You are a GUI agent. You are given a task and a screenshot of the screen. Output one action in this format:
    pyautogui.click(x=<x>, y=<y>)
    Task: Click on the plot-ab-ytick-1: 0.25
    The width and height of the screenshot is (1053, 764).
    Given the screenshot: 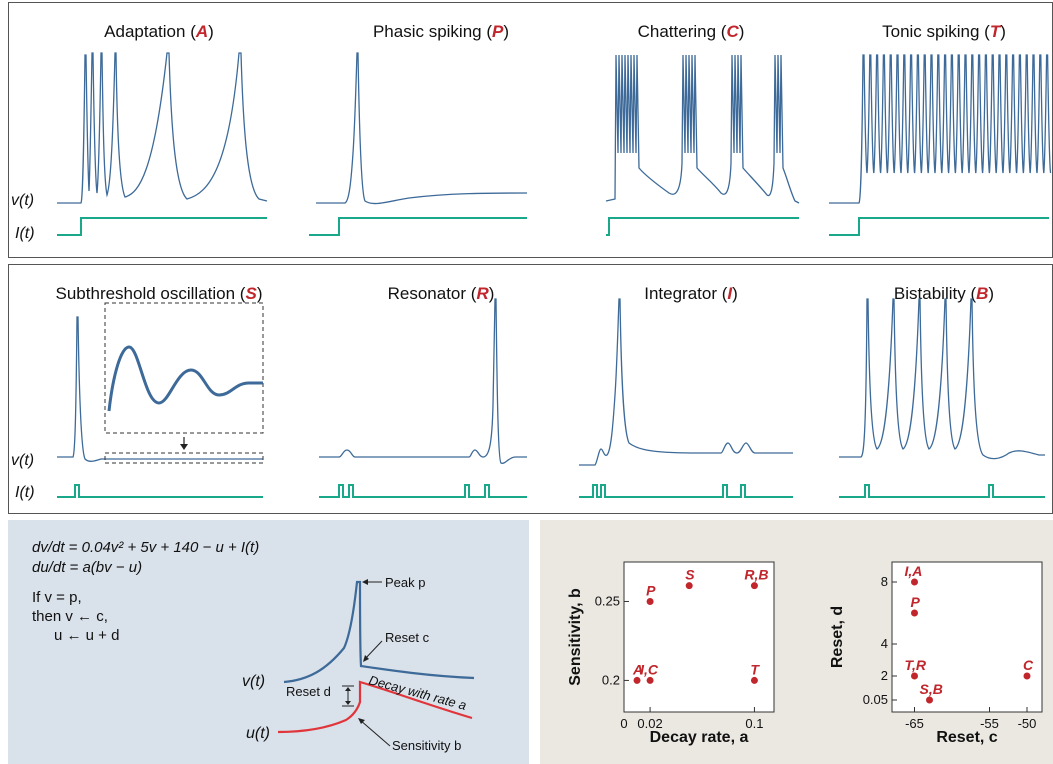 What is the action you would take?
    pyautogui.click(x=607, y=600)
    